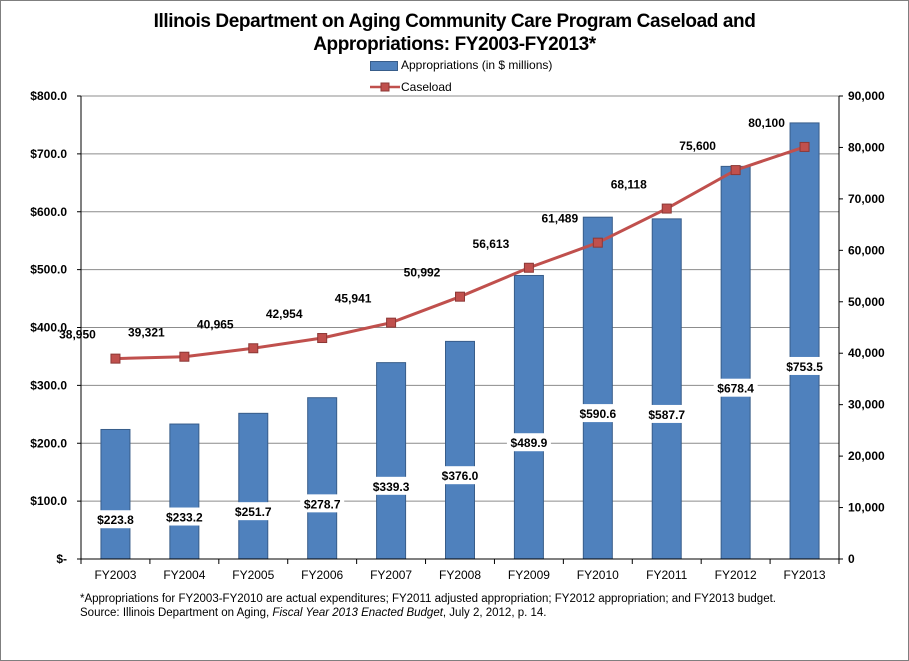  Describe the element at coordinates (766, 123) in the screenshot. I see `caseload-data-label: 80,100` at that location.